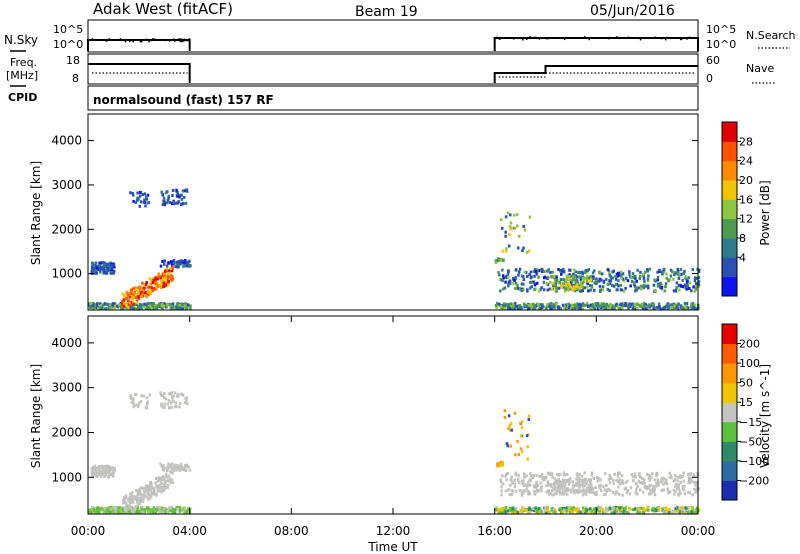 Image resolution: width=800 pixels, height=554 pixels. I want to click on colorbar-tick-label: −100, so click(754, 461).